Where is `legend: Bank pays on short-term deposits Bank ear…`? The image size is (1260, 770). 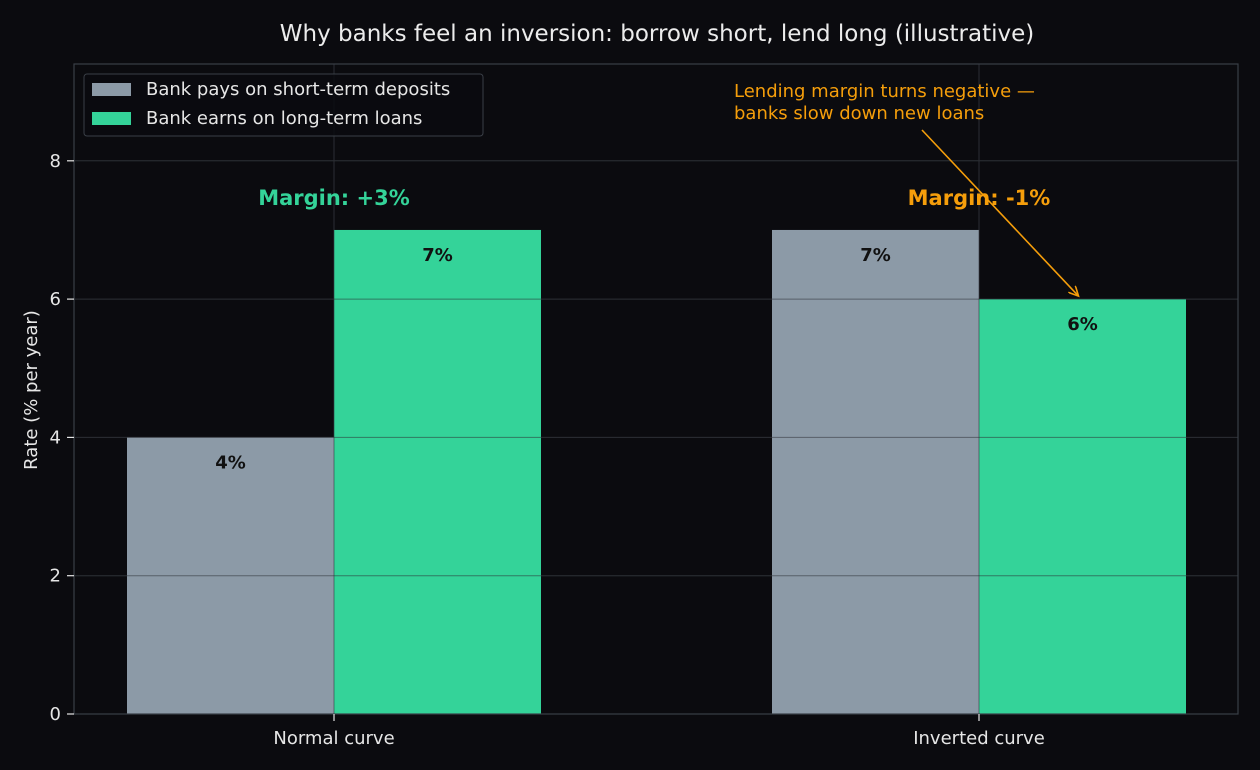
legend: Bank pays on short-term deposits Bank ear… is located at coordinates (283, 105).